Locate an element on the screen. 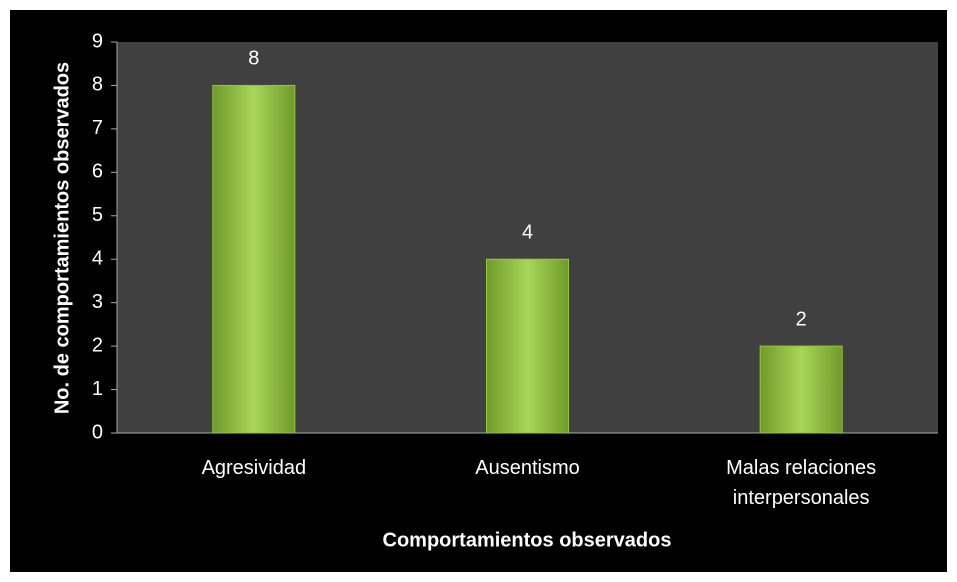  y-tick-label: 9 is located at coordinates (97, 41).